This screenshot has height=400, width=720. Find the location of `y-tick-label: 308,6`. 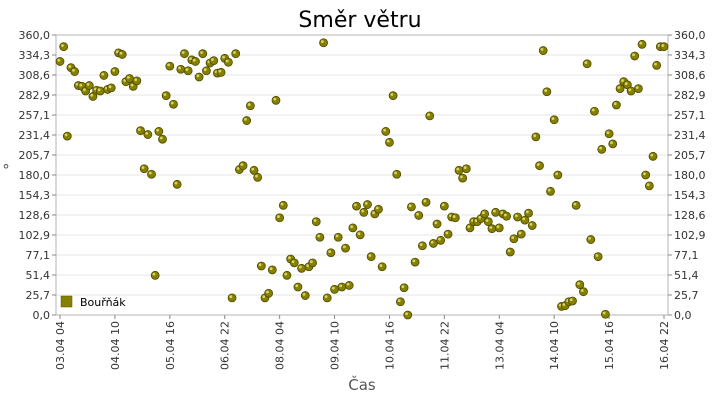

y-tick-label: 308,6 is located at coordinates (35, 75).